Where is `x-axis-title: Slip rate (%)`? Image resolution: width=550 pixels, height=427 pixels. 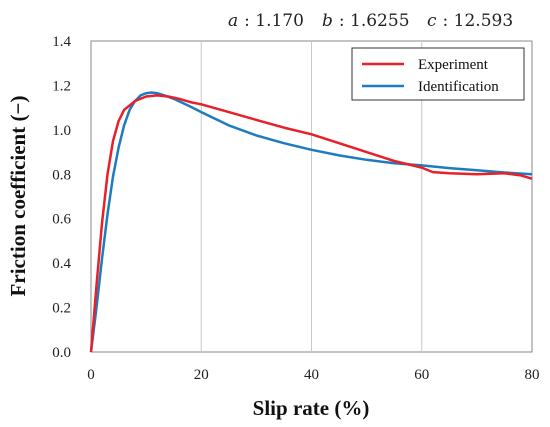 x-axis-title: Slip rate (%) is located at coordinates (311, 408).